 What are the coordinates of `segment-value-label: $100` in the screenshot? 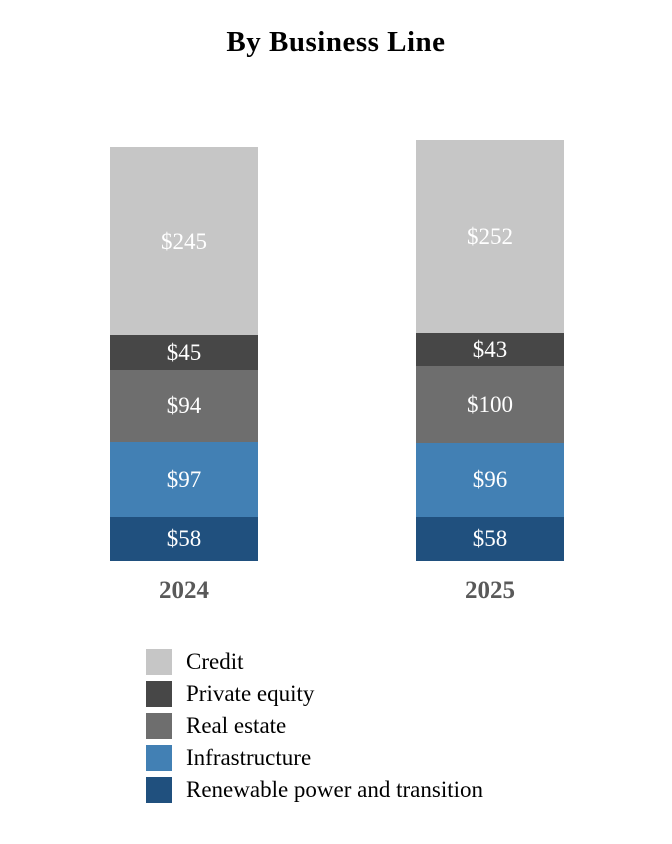 It's located at (490, 404).